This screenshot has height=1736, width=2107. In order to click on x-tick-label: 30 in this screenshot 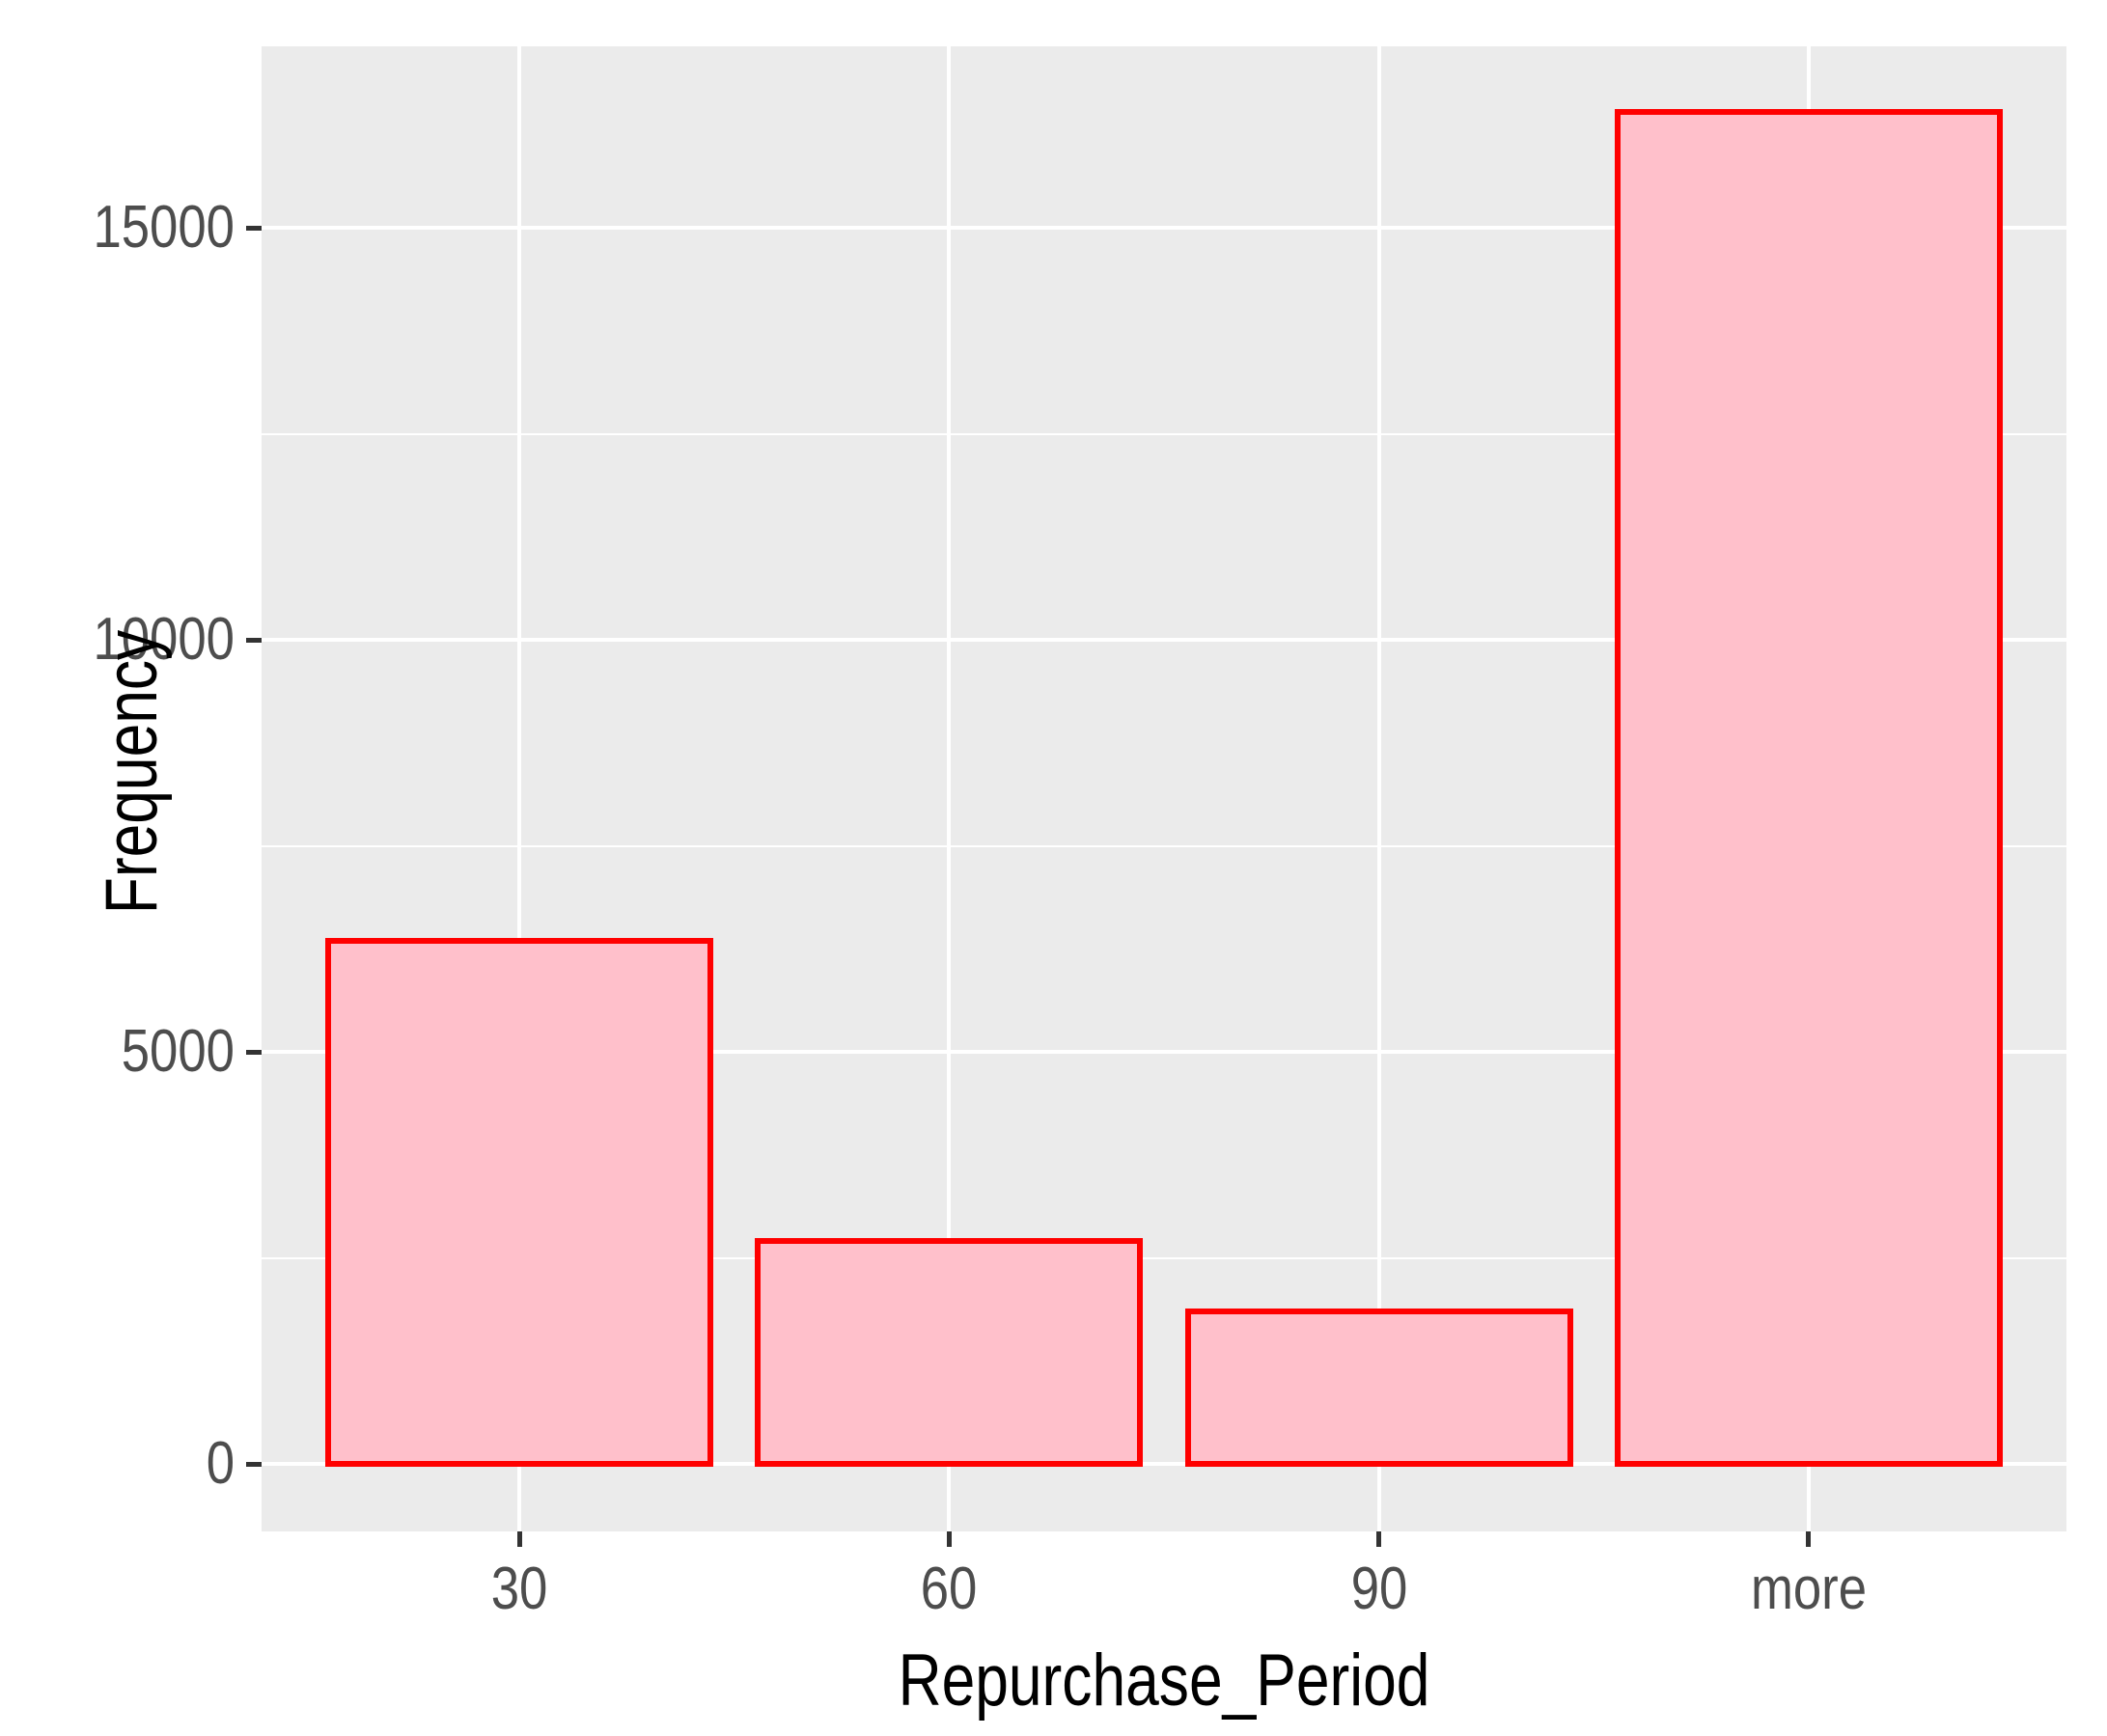, I will do `click(519, 1589)`.